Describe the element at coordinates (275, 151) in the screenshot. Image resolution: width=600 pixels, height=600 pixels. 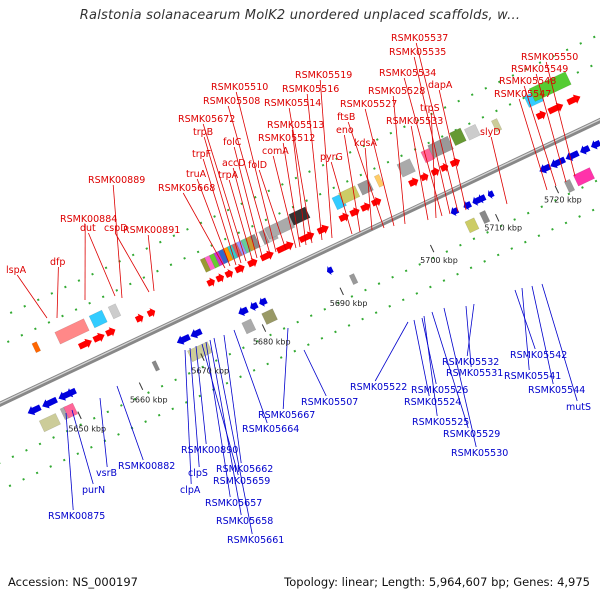
I see `top-gene-label: comA` at that location.